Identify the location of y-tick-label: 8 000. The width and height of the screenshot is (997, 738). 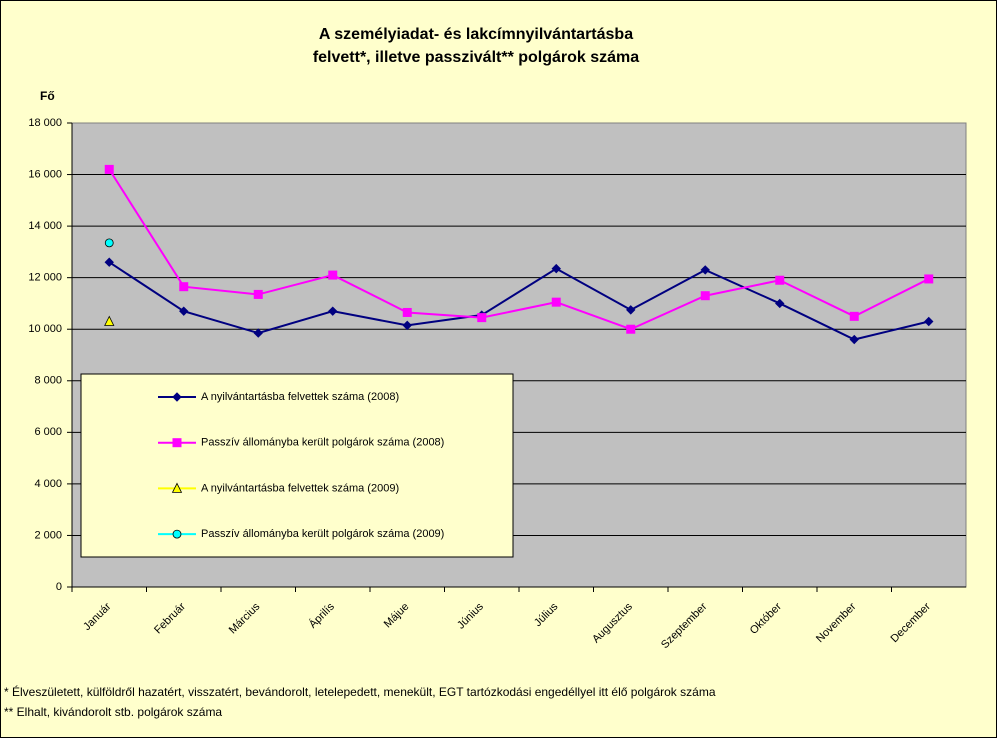
(48, 381).